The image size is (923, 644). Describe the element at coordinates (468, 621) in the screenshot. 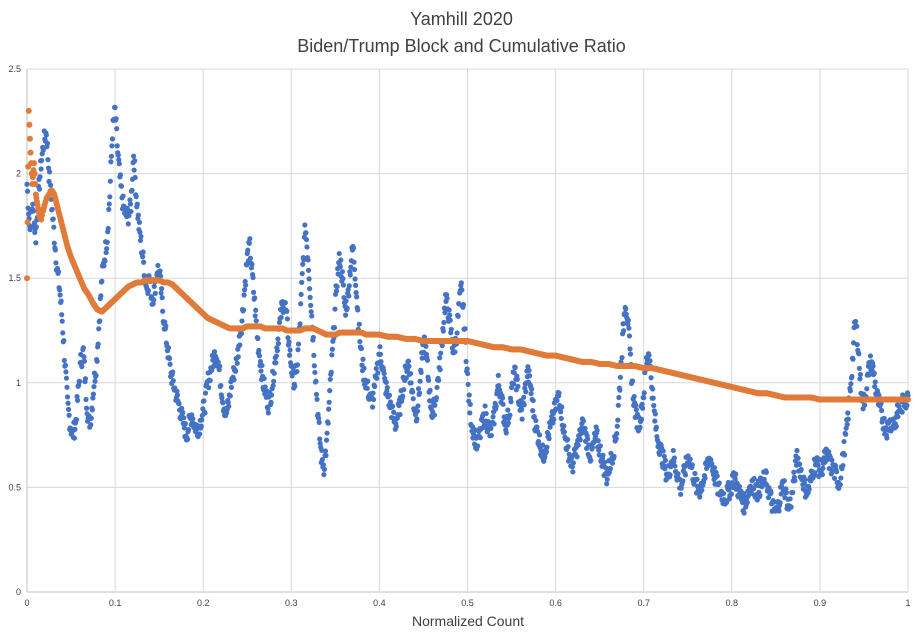

I see `x-axis-title: Normalized Count` at that location.